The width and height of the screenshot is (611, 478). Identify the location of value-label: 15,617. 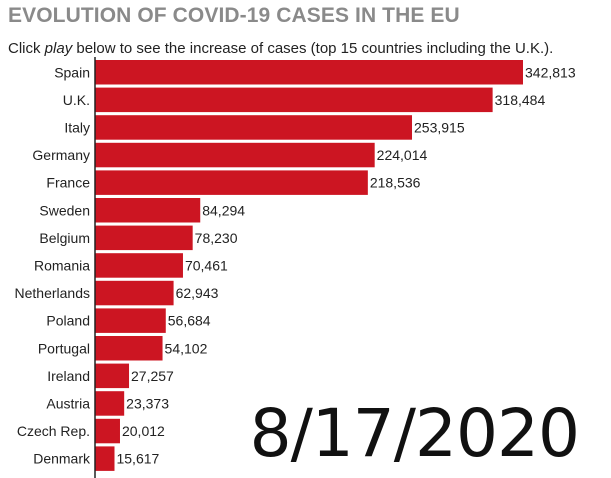
(137, 459).